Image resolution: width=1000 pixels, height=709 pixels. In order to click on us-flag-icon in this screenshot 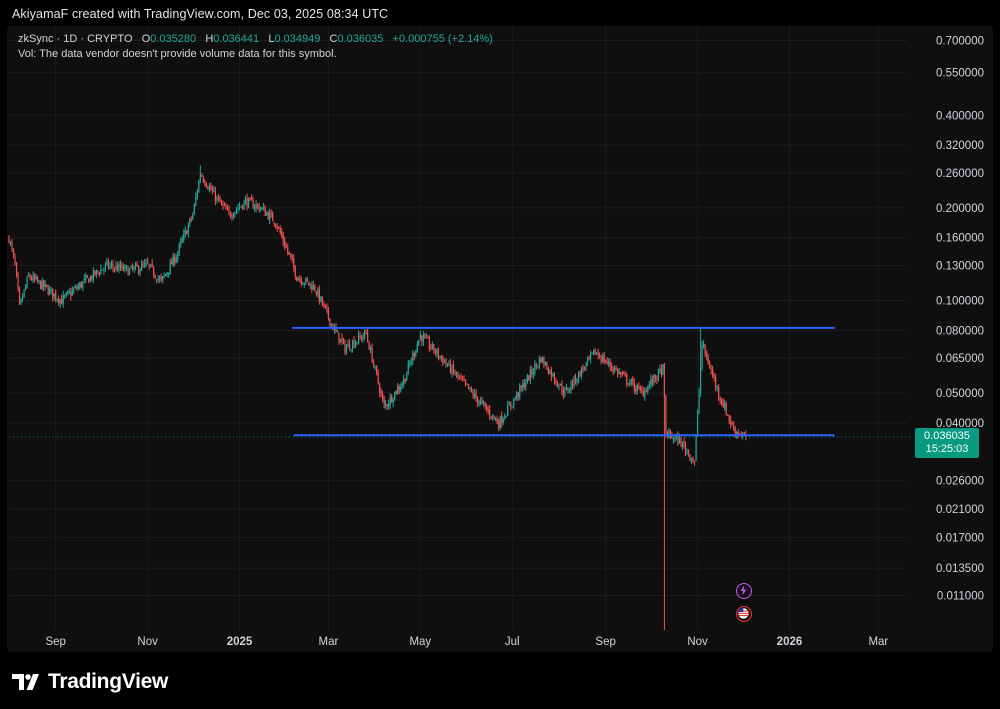, I will do `click(744, 614)`.